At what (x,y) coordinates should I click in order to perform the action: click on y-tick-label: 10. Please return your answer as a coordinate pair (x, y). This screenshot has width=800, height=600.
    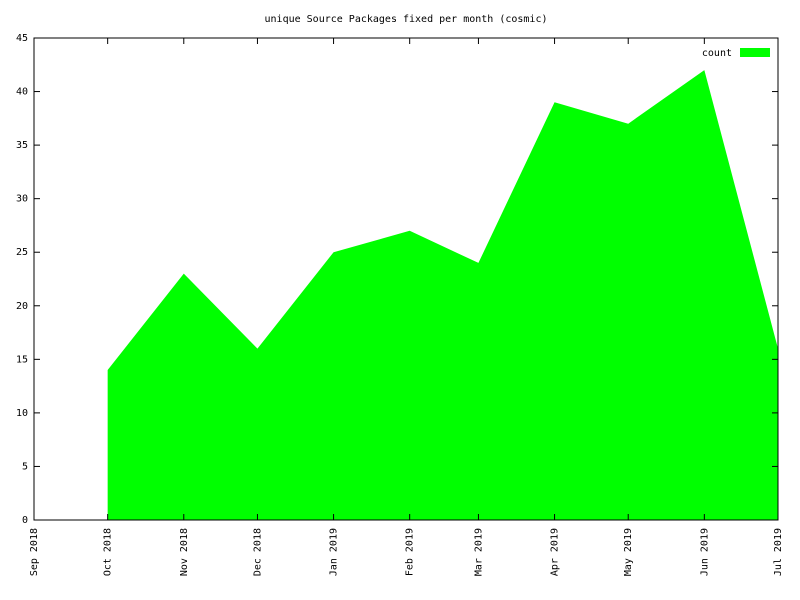
    Looking at the image, I should click on (22, 413).